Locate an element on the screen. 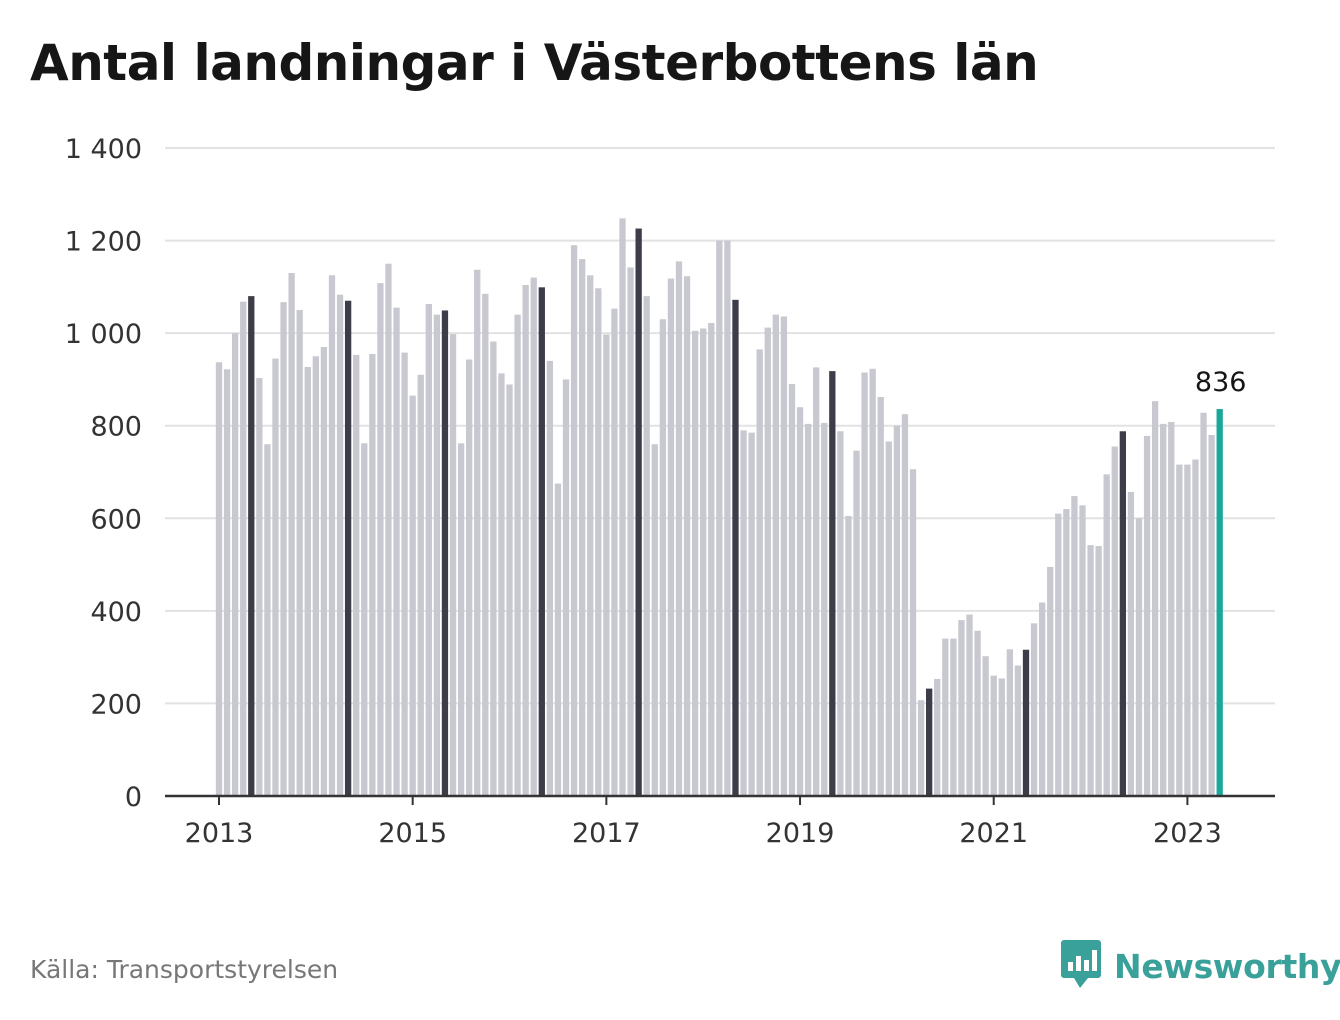 The height and width of the screenshot is (1020, 1340). y-tick-label: 1 000 is located at coordinates (103, 334).